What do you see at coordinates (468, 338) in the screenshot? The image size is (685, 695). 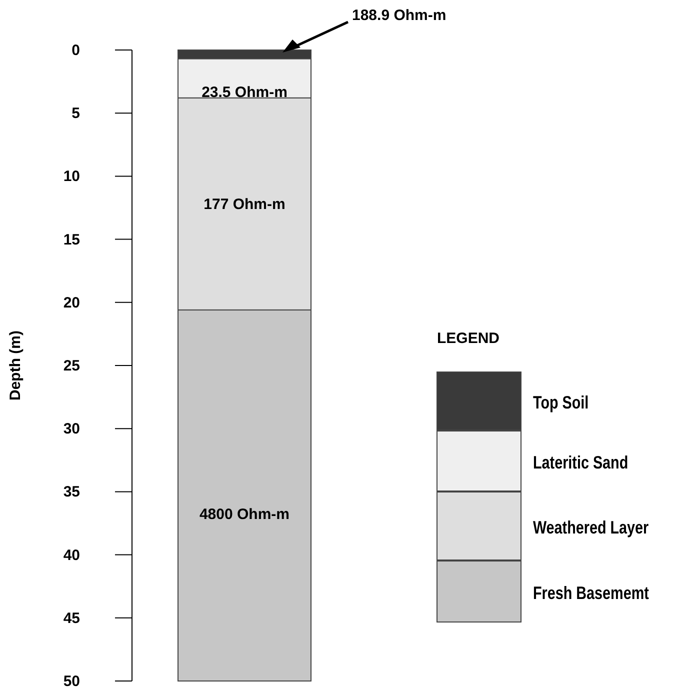 I see `legend-title: LEGEND` at bounding box center [468, 338].